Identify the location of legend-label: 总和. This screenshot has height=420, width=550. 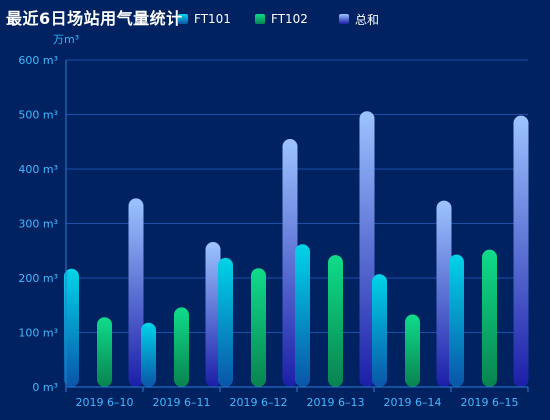
(367, 19).